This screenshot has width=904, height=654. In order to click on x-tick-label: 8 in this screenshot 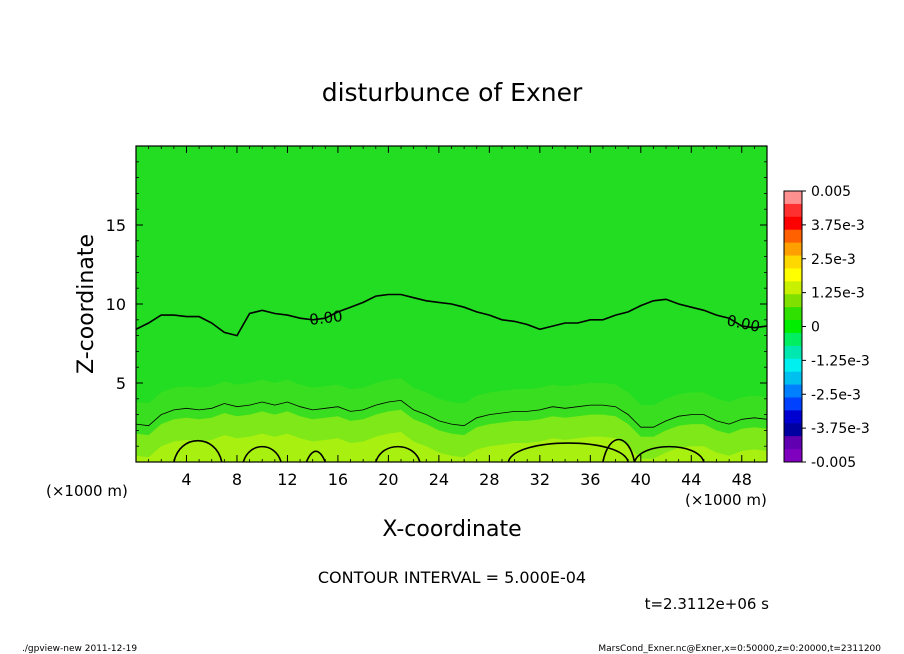, I will do `click(237, 479)`.